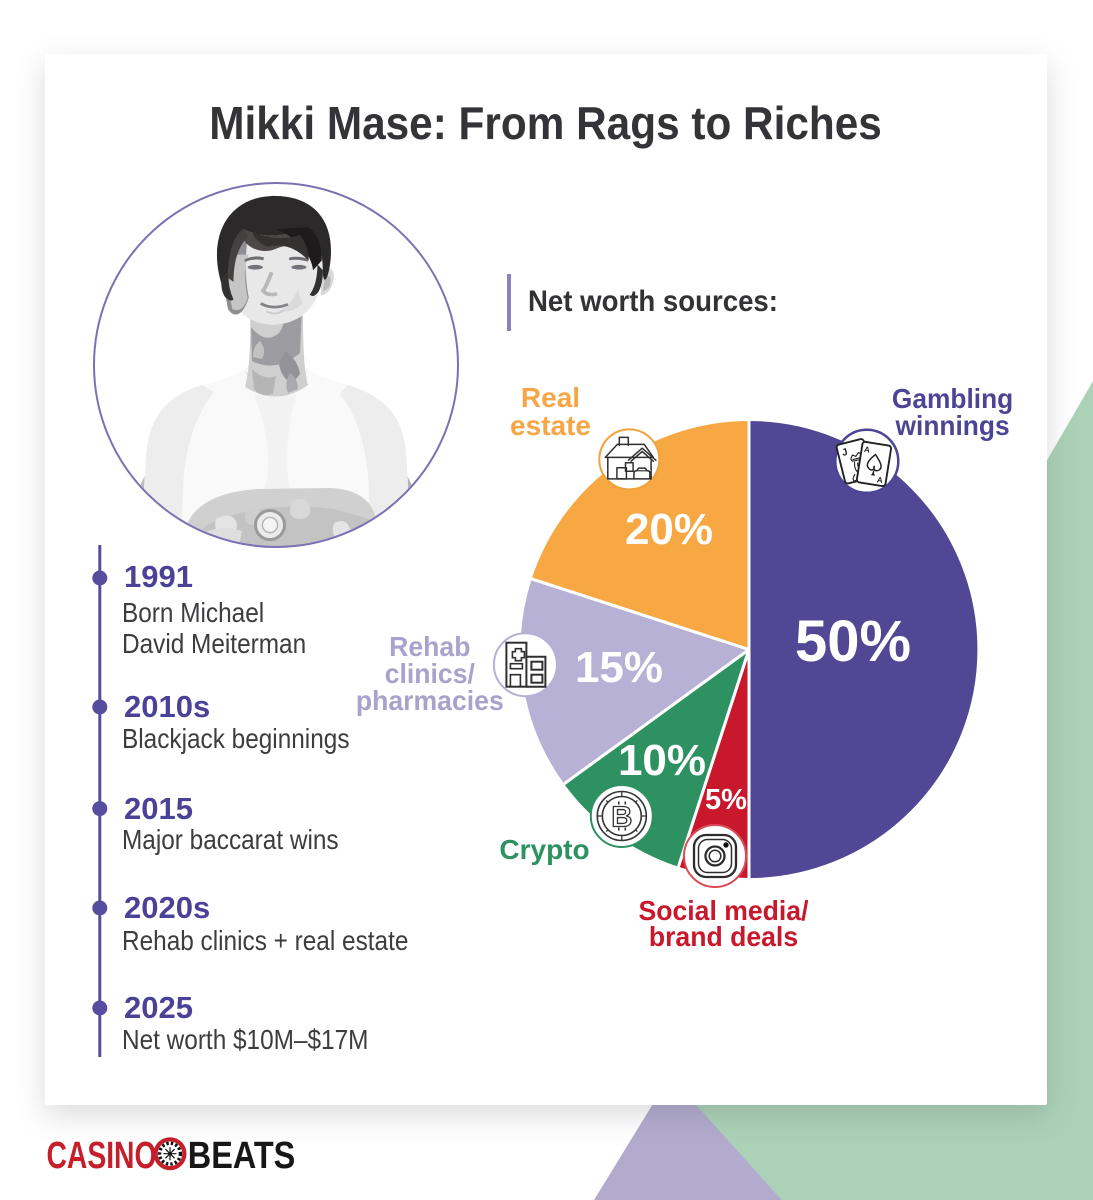 The image size is (1093, 1200). I want to click on svg-text: 50%, so click(853, 641).